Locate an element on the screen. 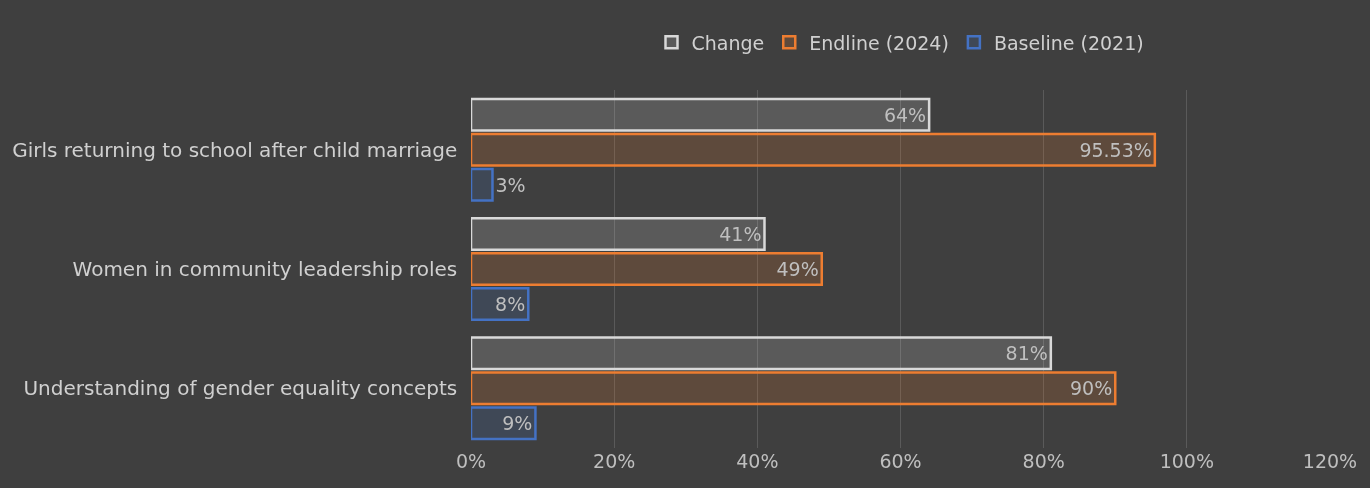 This screenshot has height=488, width=1370. legend-label: Endline (2024) is located at coordinates (879, 42).